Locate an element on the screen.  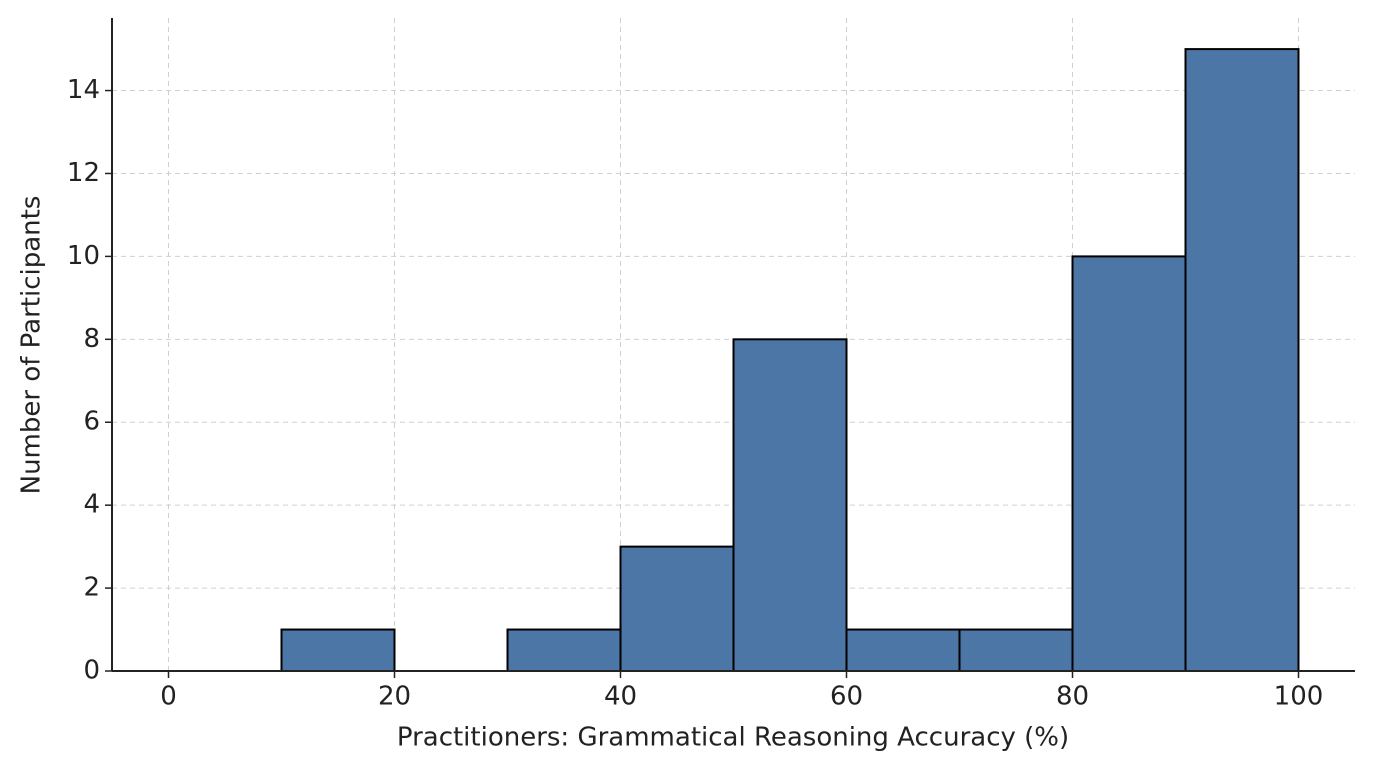
y-tick-label: 6 is located at coordinates (91, 422).